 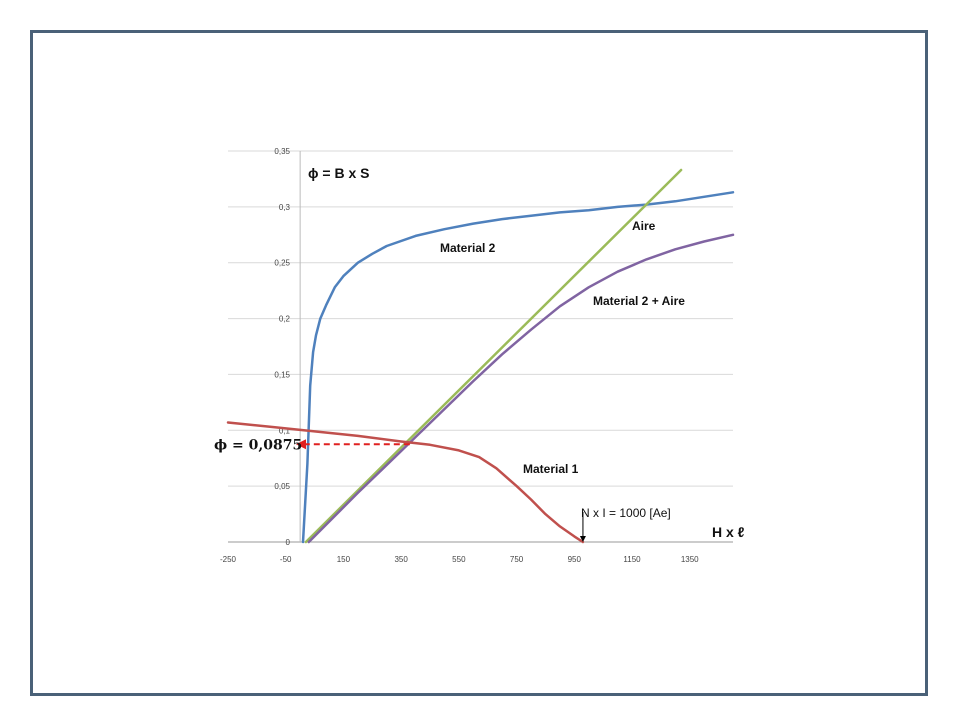 I want to click on y-tick-label: 0,1, so click(x=285, y=430).